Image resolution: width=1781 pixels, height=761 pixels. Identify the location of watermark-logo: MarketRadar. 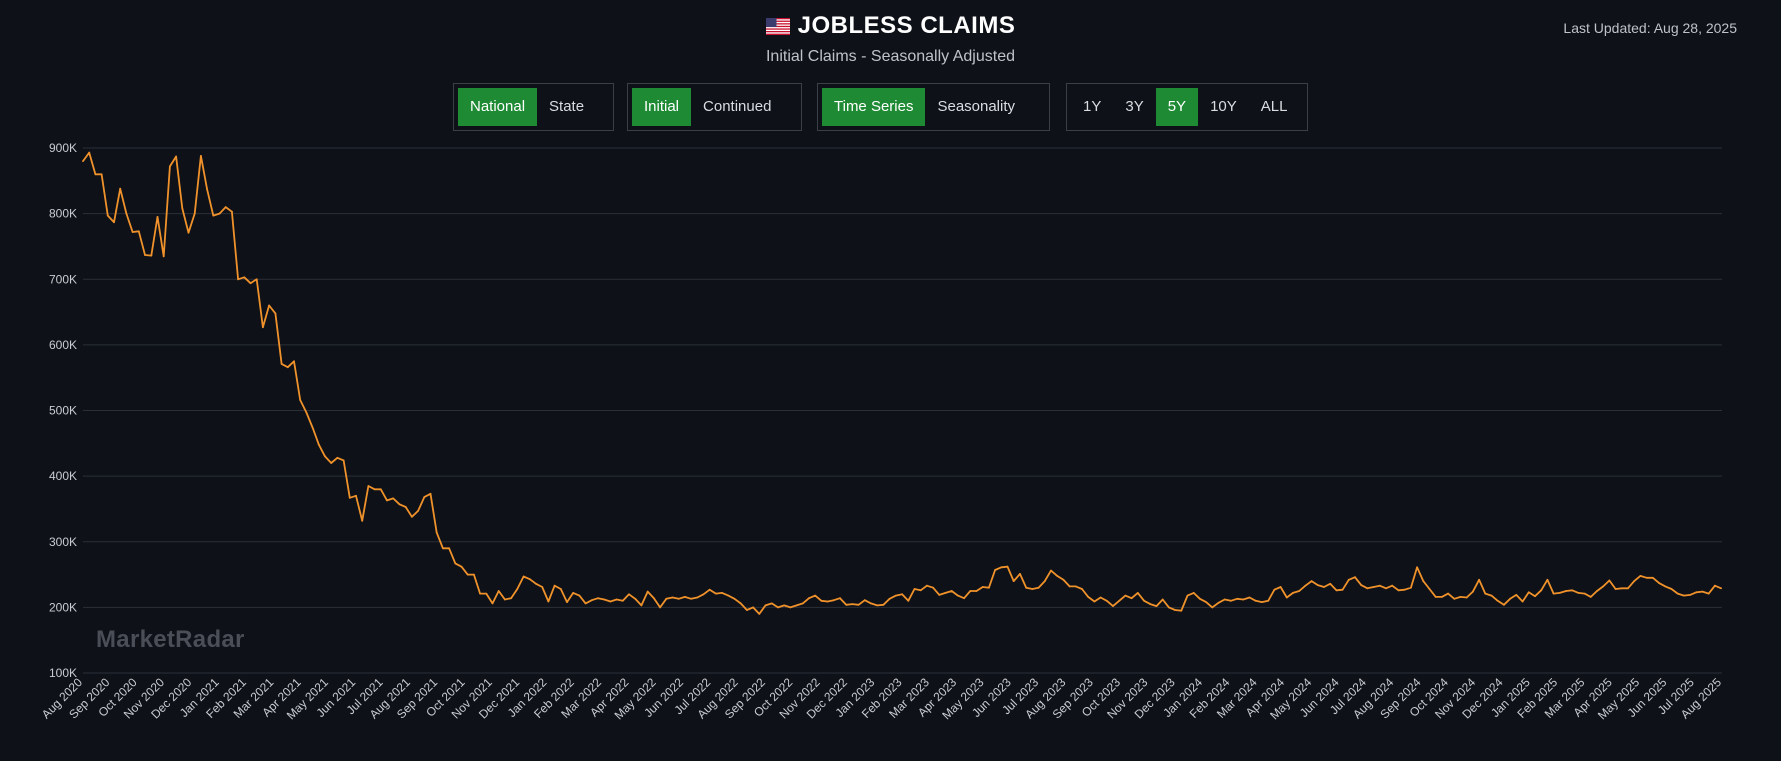
(170, 639).